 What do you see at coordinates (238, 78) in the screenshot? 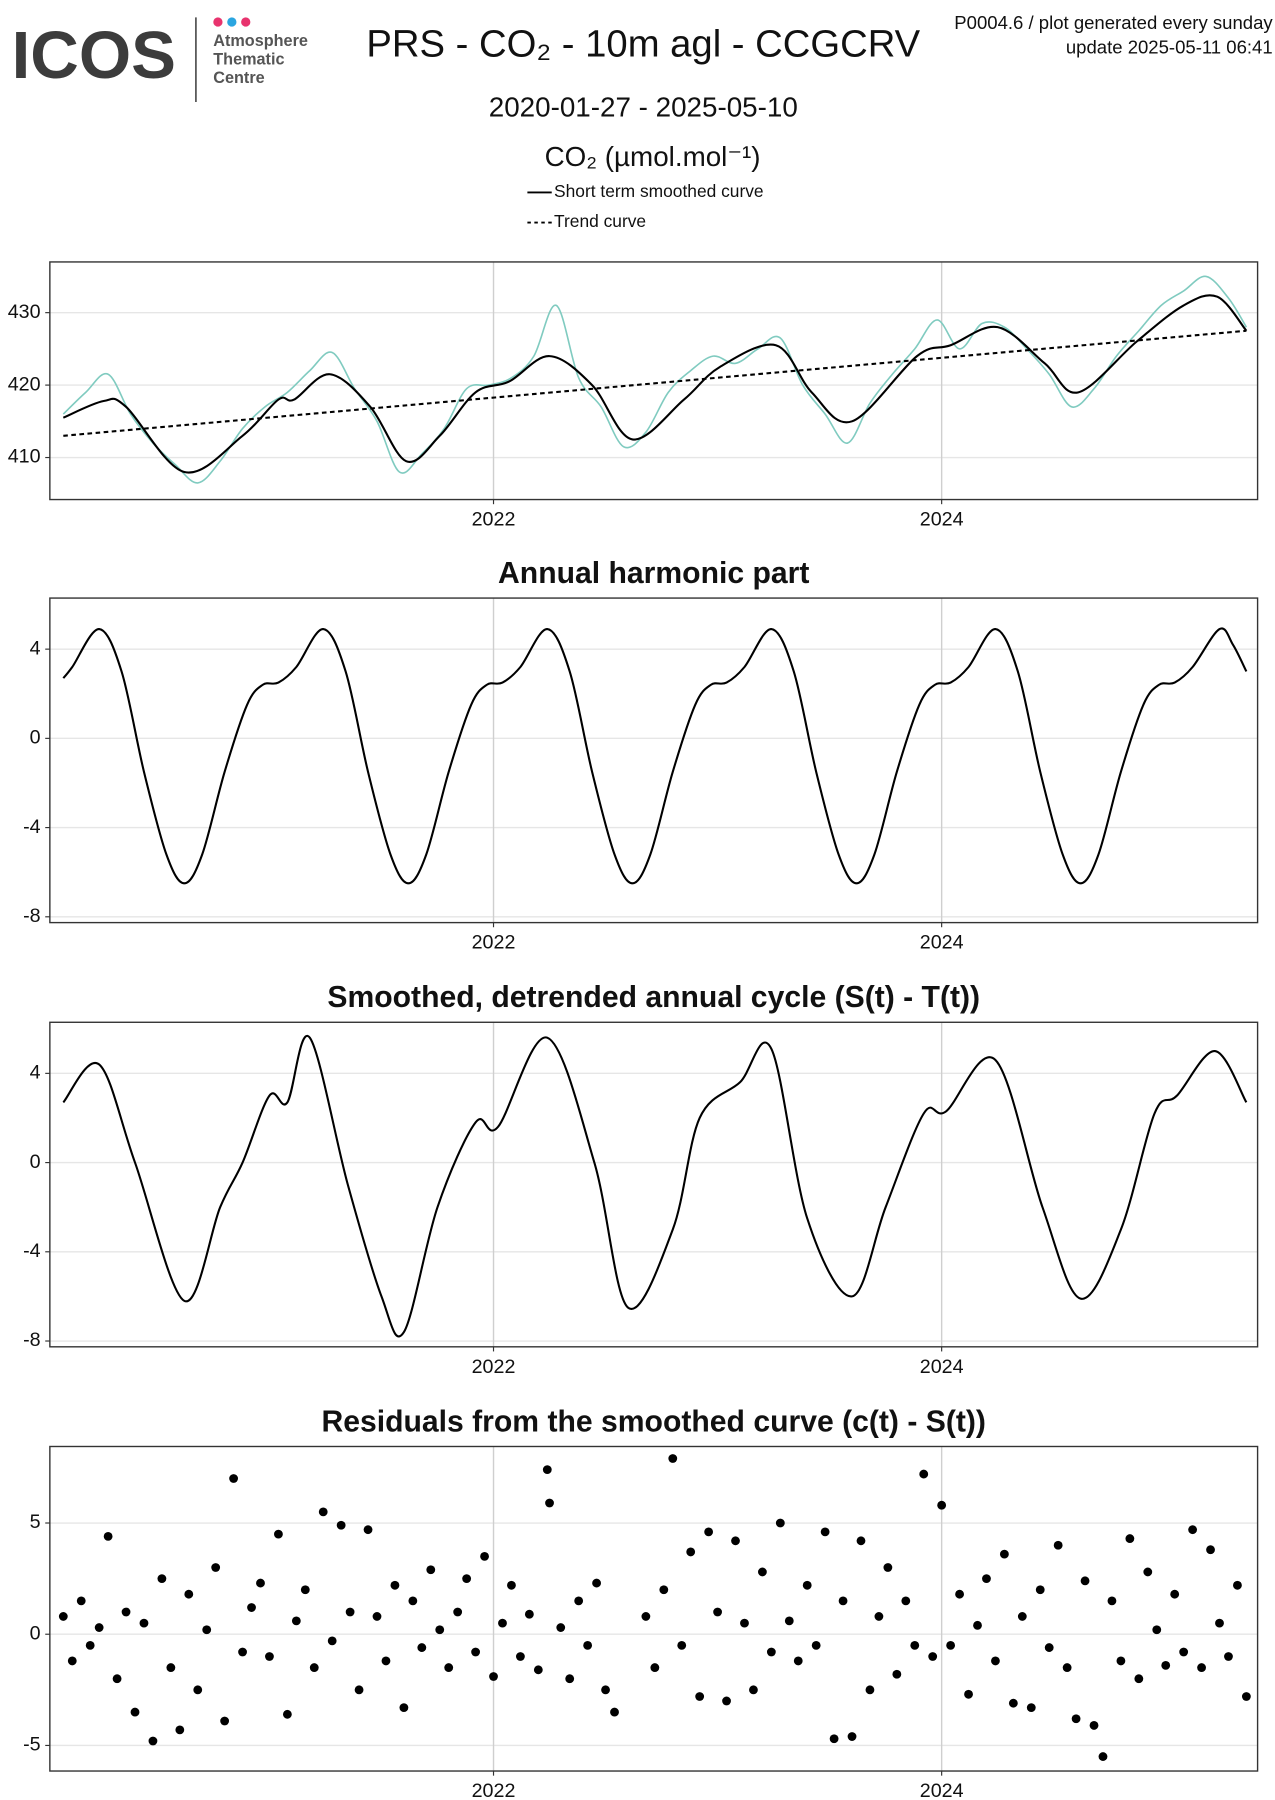
I see `logo-text: Centre` at bounding box center [238, 78].